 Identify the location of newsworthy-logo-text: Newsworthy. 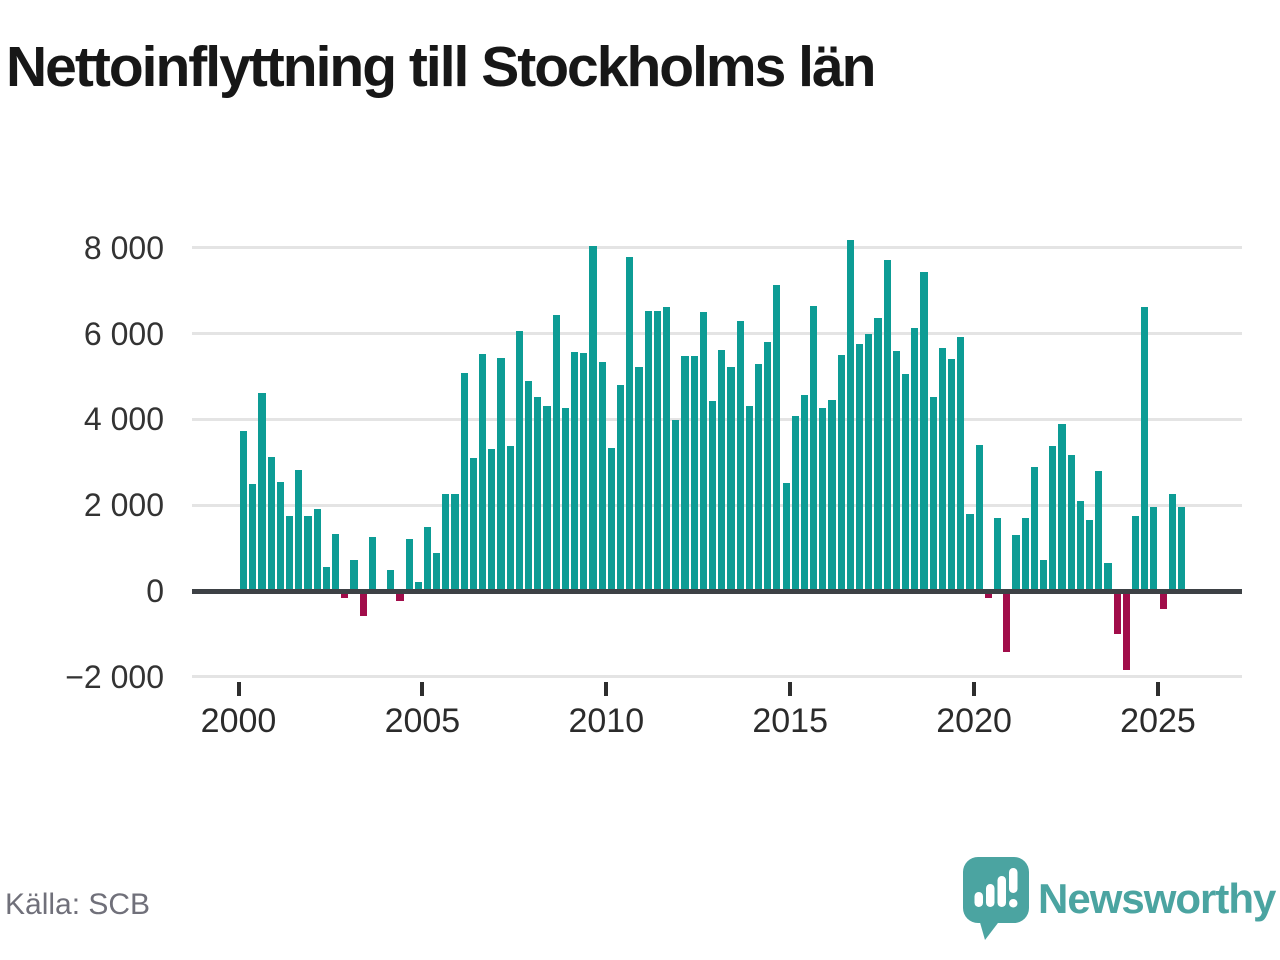
(1157, 898).